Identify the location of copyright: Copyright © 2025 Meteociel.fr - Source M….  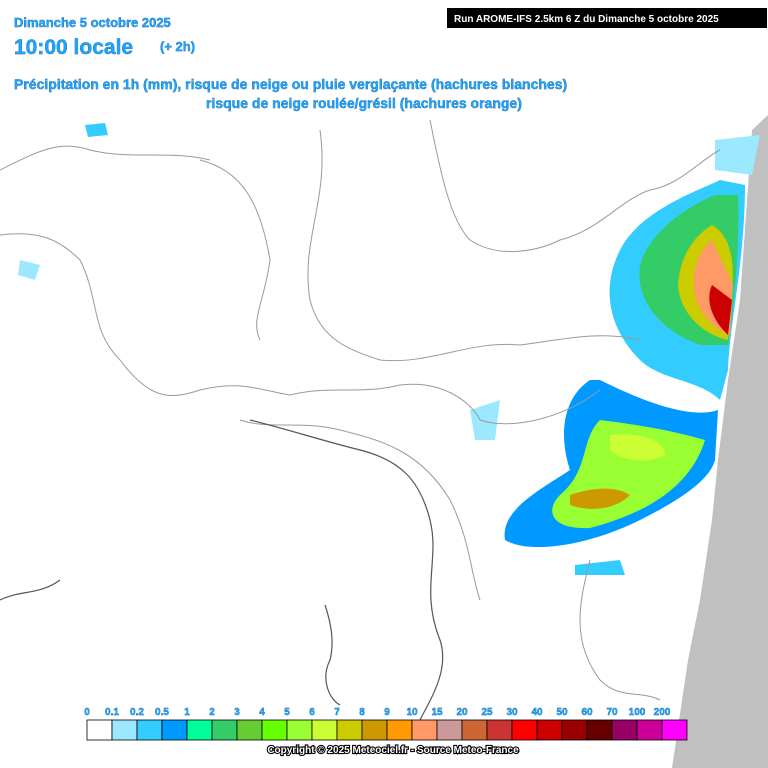
(393, 750).